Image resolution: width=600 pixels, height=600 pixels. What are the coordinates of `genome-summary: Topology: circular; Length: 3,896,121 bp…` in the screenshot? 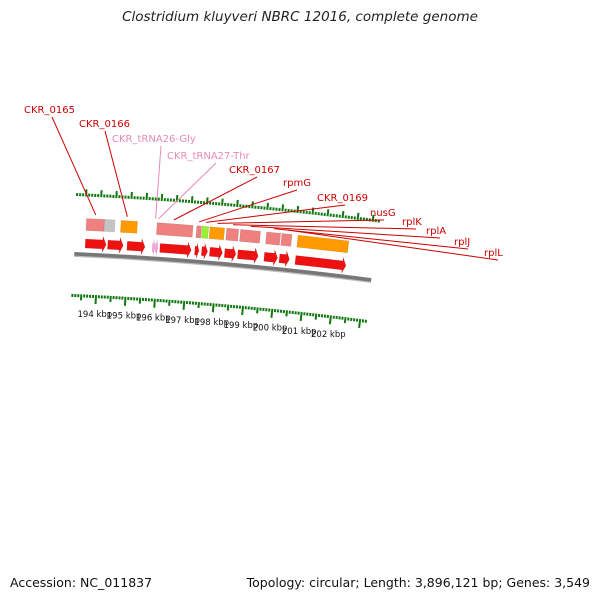 It's located at (418, 582).